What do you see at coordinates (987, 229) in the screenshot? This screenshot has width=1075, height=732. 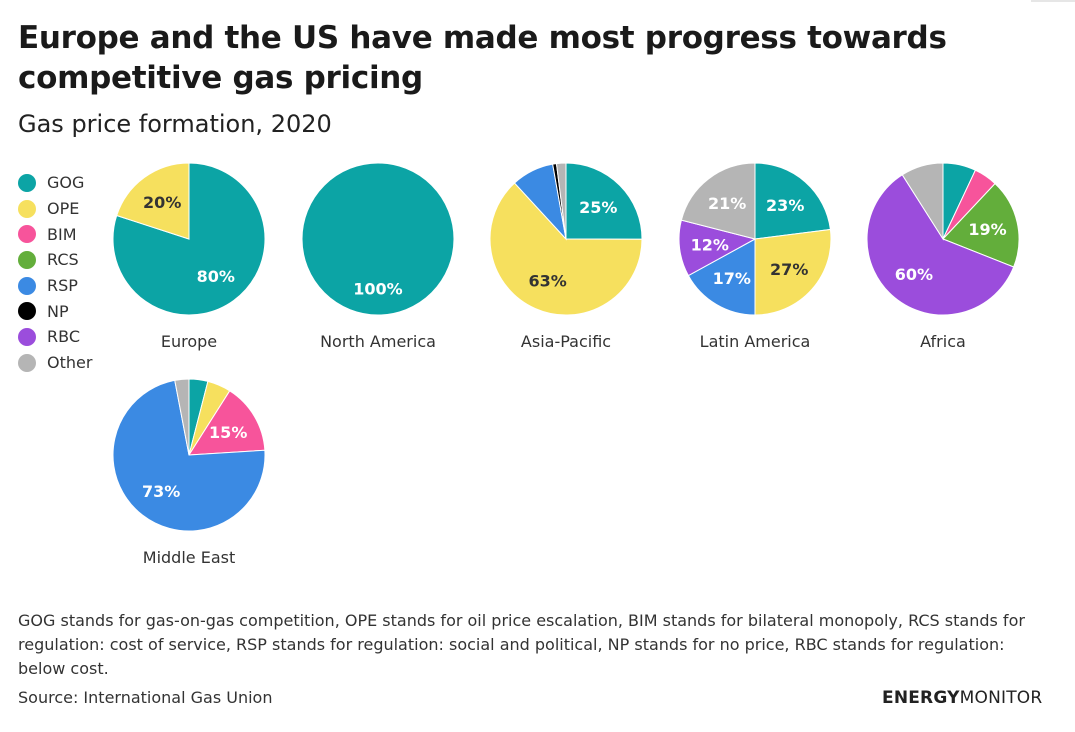 I see `data-label-africa-rcs: 19%` at bounding box center [987, 229].